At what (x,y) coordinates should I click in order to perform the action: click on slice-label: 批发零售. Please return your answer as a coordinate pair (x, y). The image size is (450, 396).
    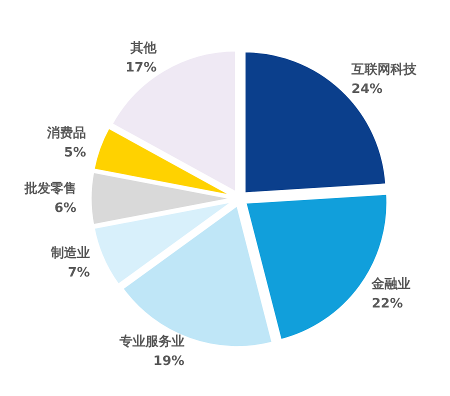
    Looking at the image, I should click on (49, 188).